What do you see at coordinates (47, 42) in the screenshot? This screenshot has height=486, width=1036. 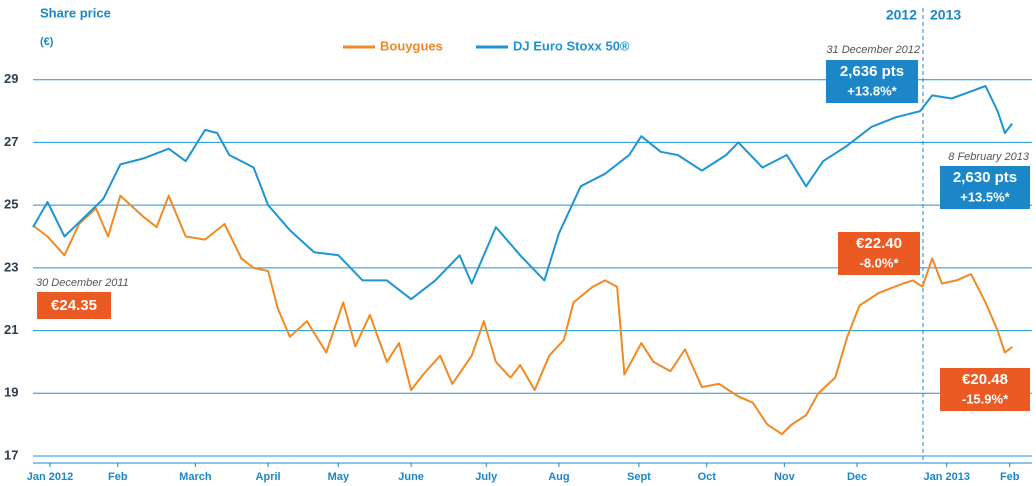 I see `y-axis-unit: (€)` at bounding box center [47, 42].